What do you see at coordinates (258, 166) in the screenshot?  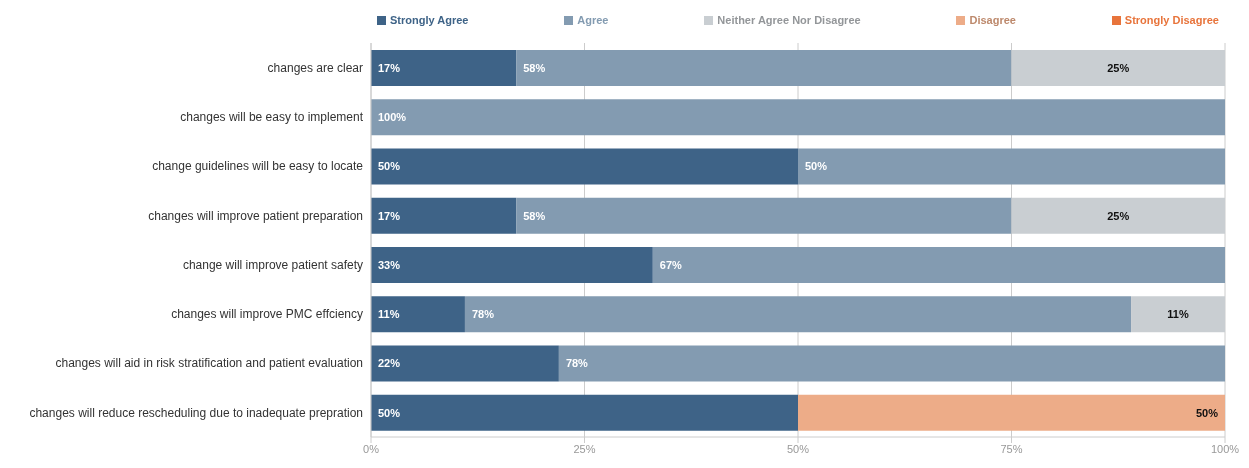 I see `y-tick-label: change guidelines will be easy to locate` at bounding box center [258, 166].